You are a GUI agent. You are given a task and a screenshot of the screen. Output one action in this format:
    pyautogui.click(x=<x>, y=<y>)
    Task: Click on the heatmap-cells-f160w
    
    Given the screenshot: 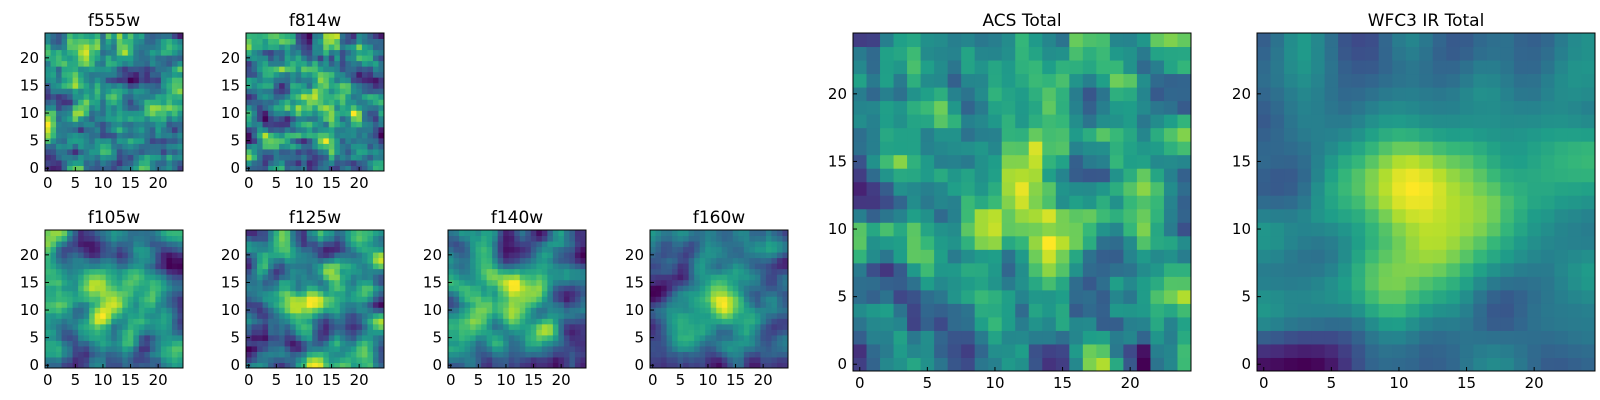 What is the action you would take?
    pyautogui.click(x=719, y=299)
    